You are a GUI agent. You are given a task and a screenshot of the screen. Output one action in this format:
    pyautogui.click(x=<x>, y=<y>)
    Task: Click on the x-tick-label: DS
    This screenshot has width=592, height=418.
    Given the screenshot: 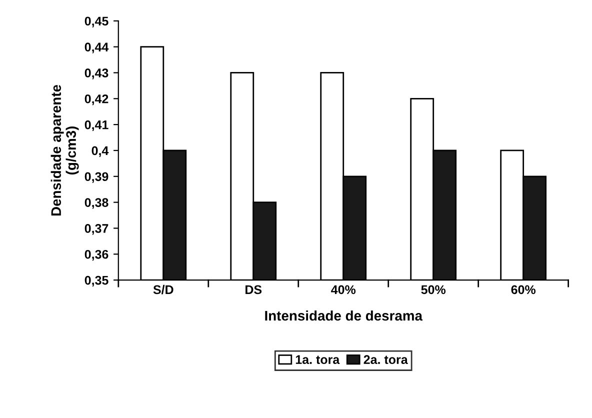 What is the action you would take?
    pyautogui.click(x=254, y=289)
    